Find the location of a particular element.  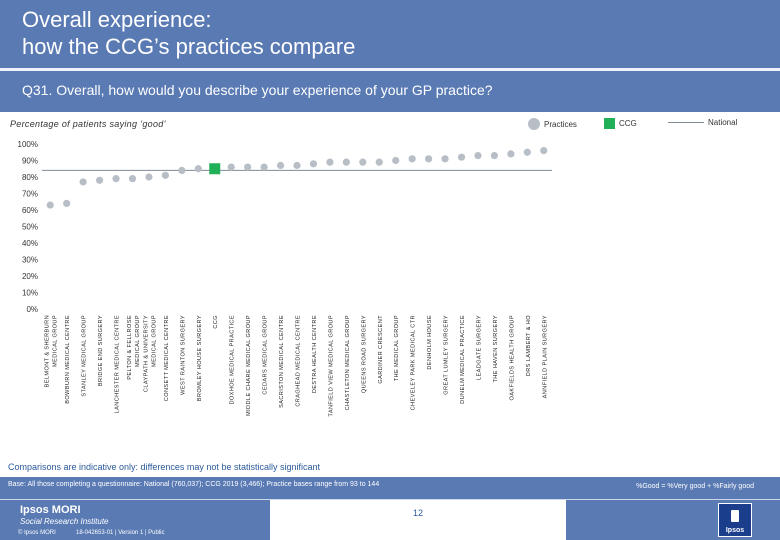

y-tick-label: 60% is located at coordinates (30, 210).